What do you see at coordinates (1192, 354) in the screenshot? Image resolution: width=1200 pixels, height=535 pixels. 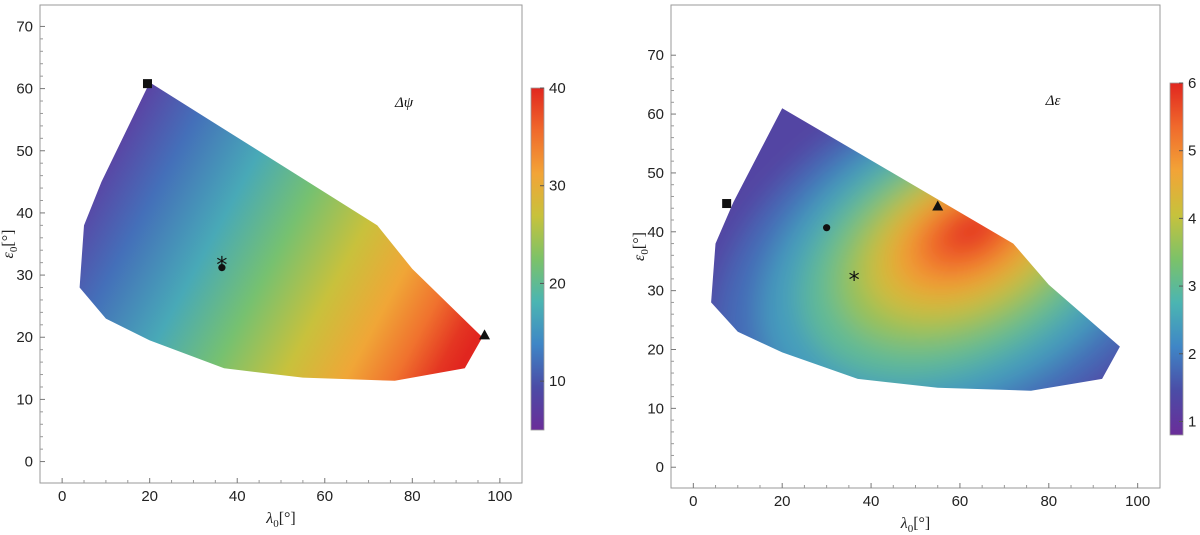 I see `colorbar-tick-label: 2` at bounding box center [1192, 354].